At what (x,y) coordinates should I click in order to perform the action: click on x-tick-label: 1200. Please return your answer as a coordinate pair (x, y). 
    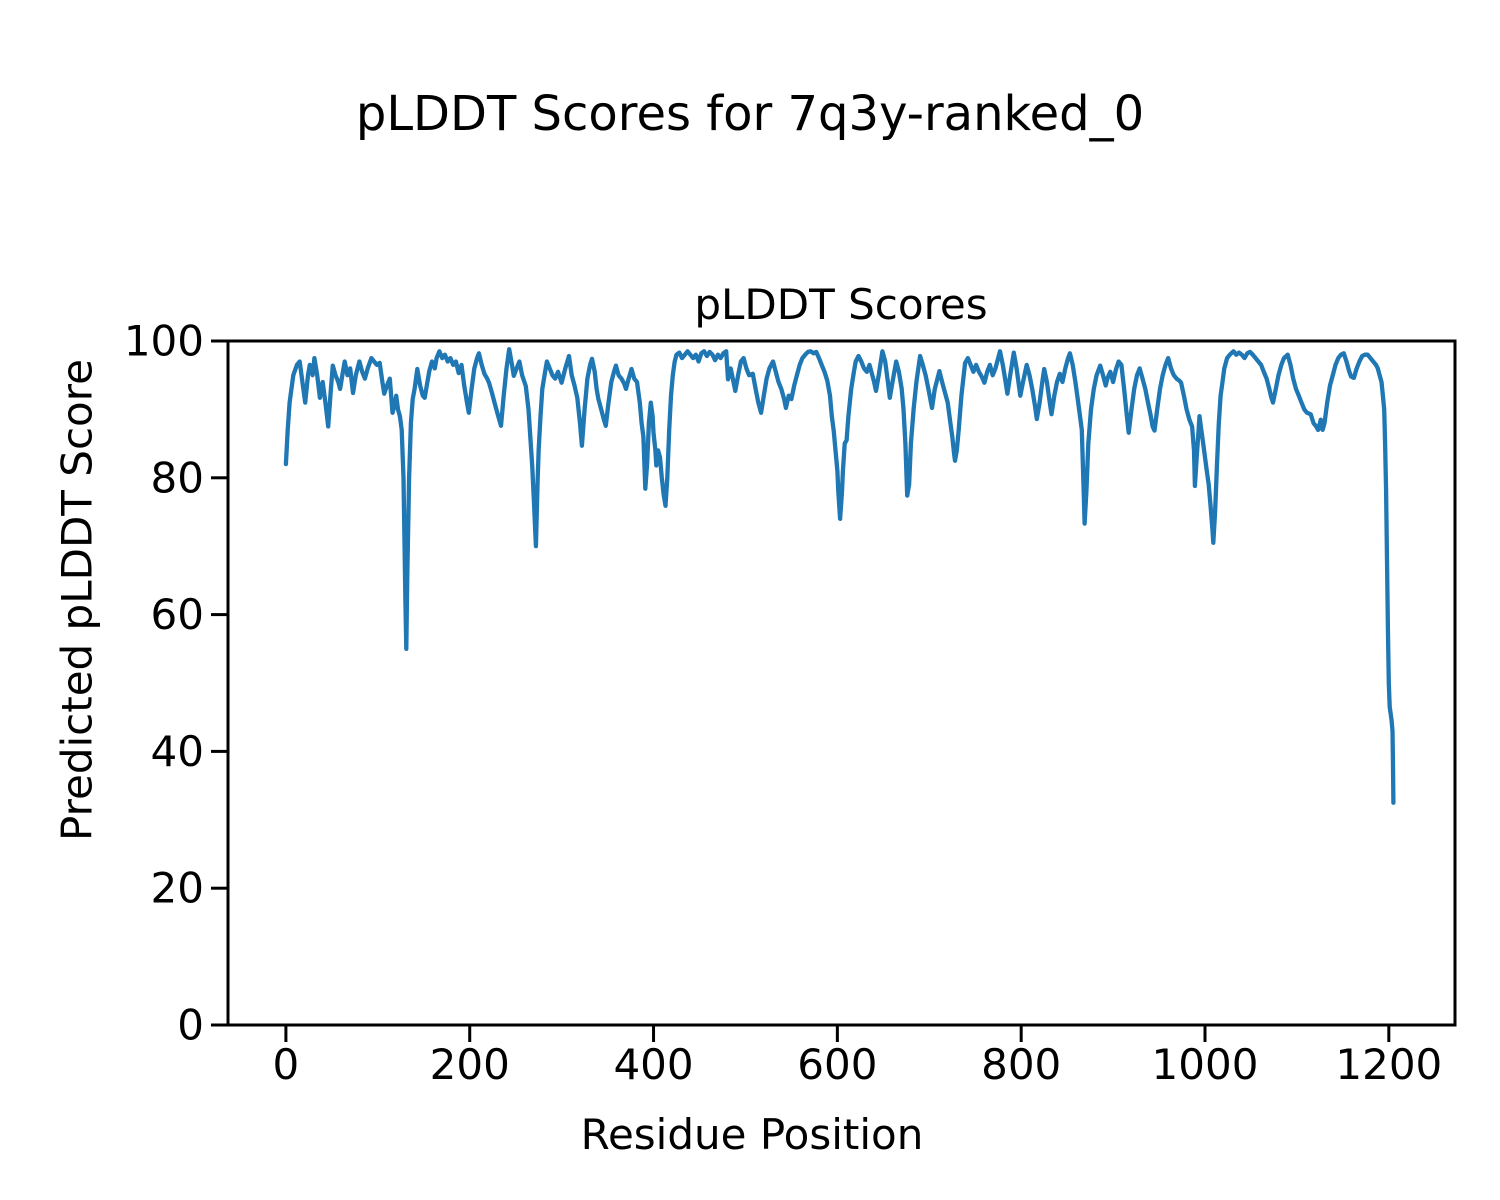
    Looking at the image, I should click on (1388, 1064).